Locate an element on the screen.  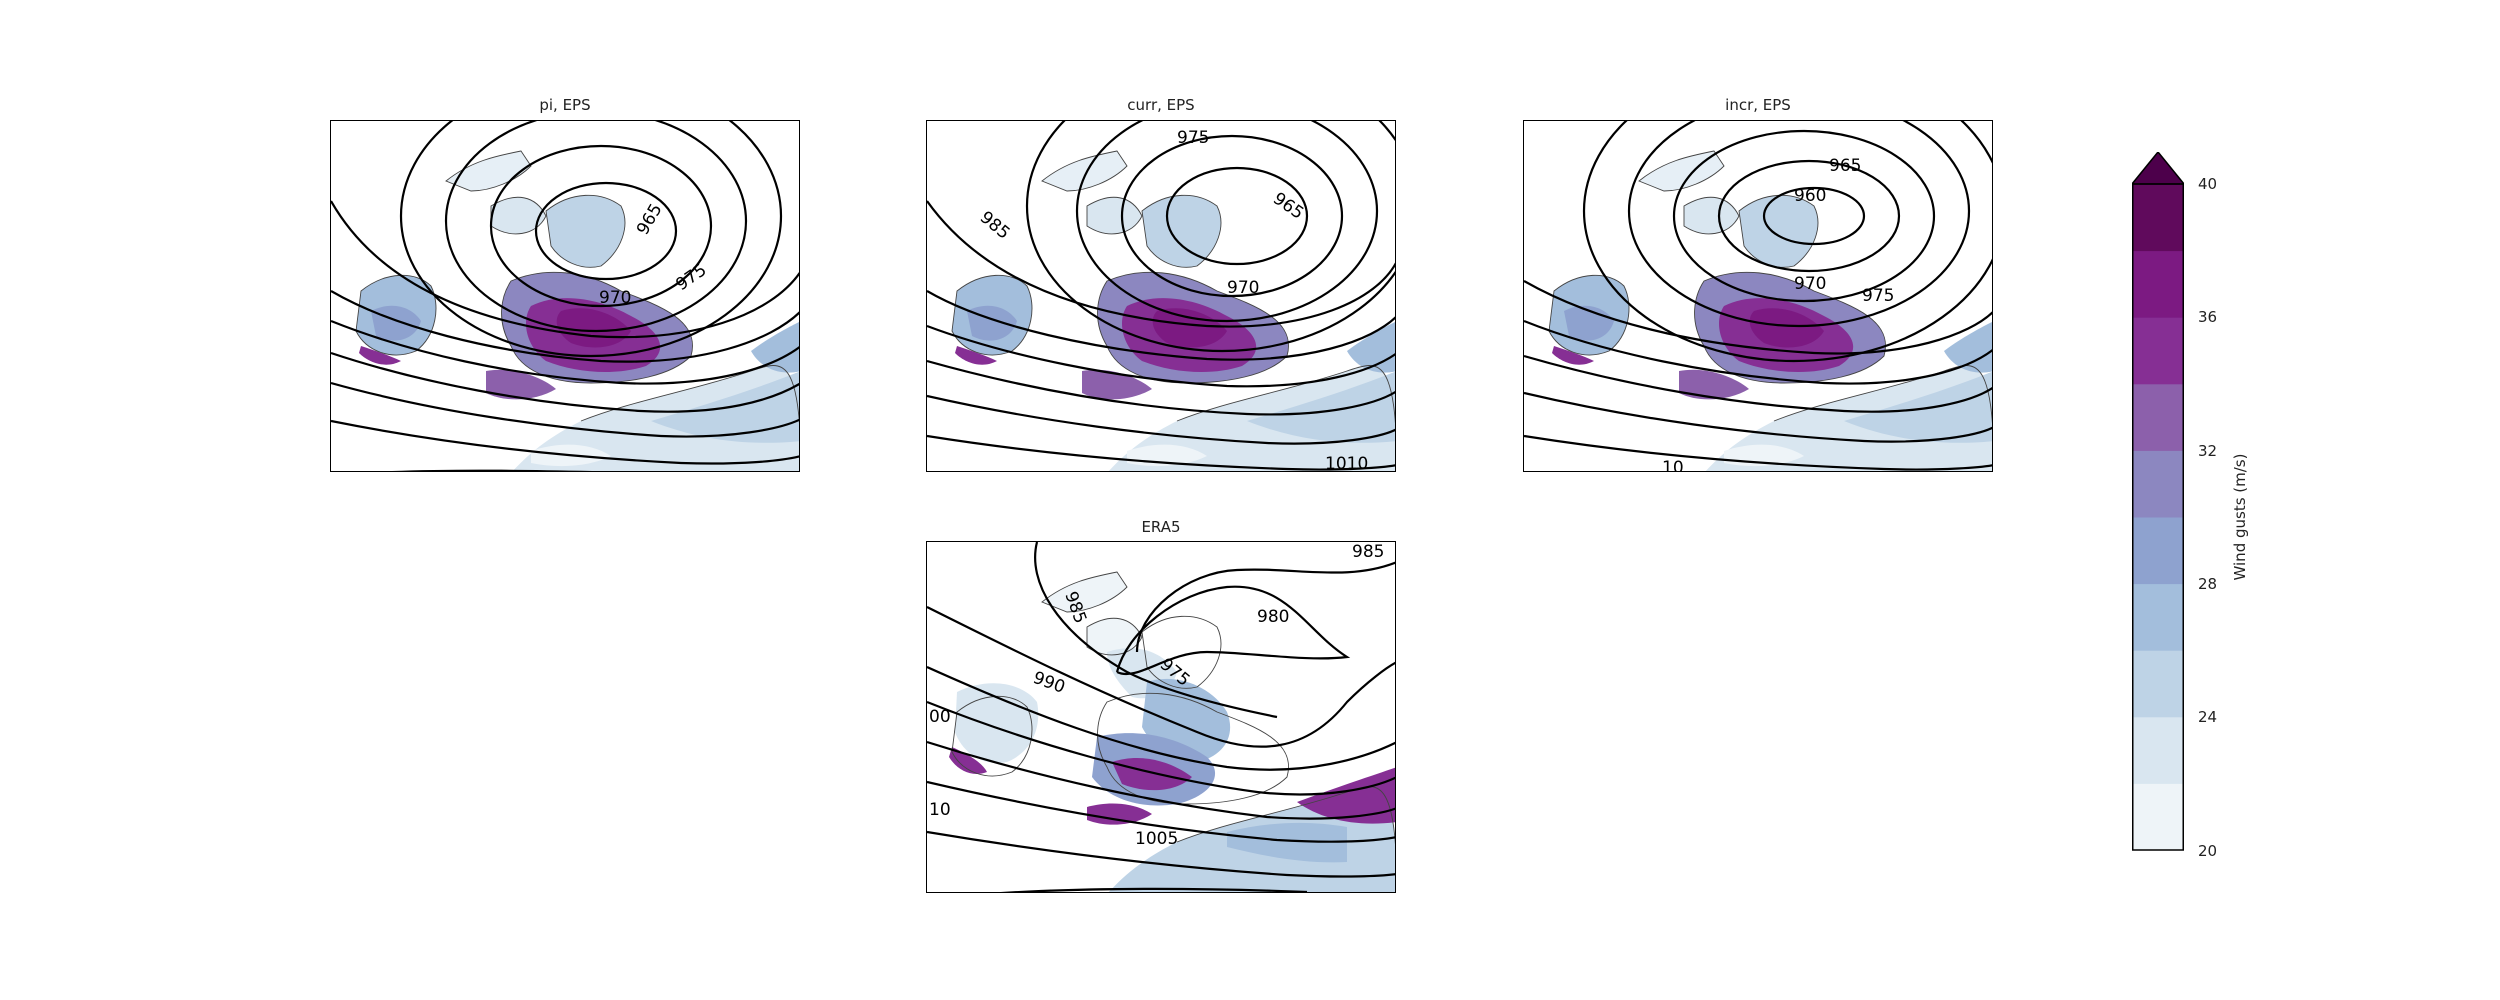
colorbar-tick-label: 32 is located at coordinates (2208, 451).